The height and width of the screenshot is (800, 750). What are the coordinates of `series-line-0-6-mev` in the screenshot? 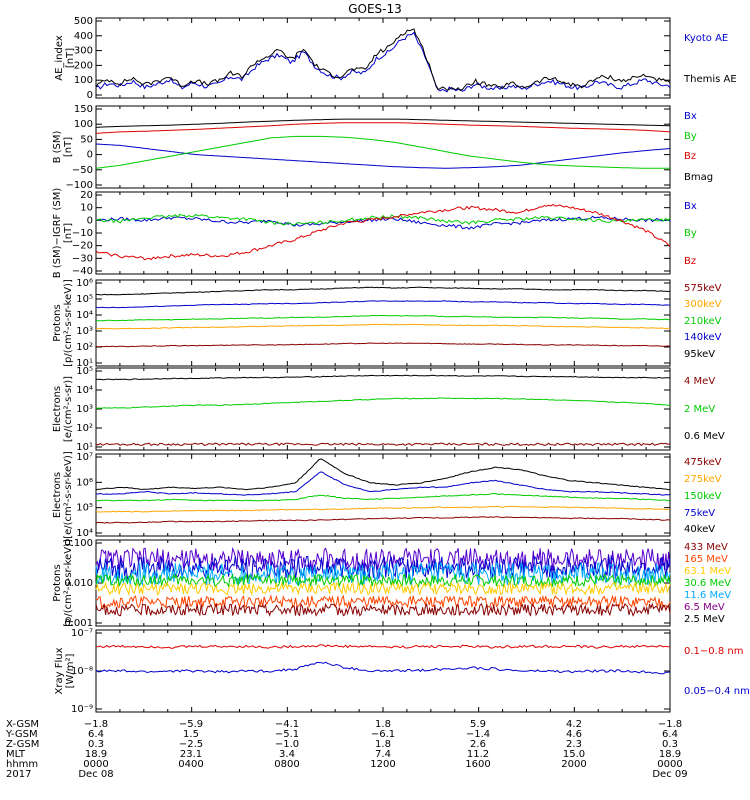 It's located at (383, 377).